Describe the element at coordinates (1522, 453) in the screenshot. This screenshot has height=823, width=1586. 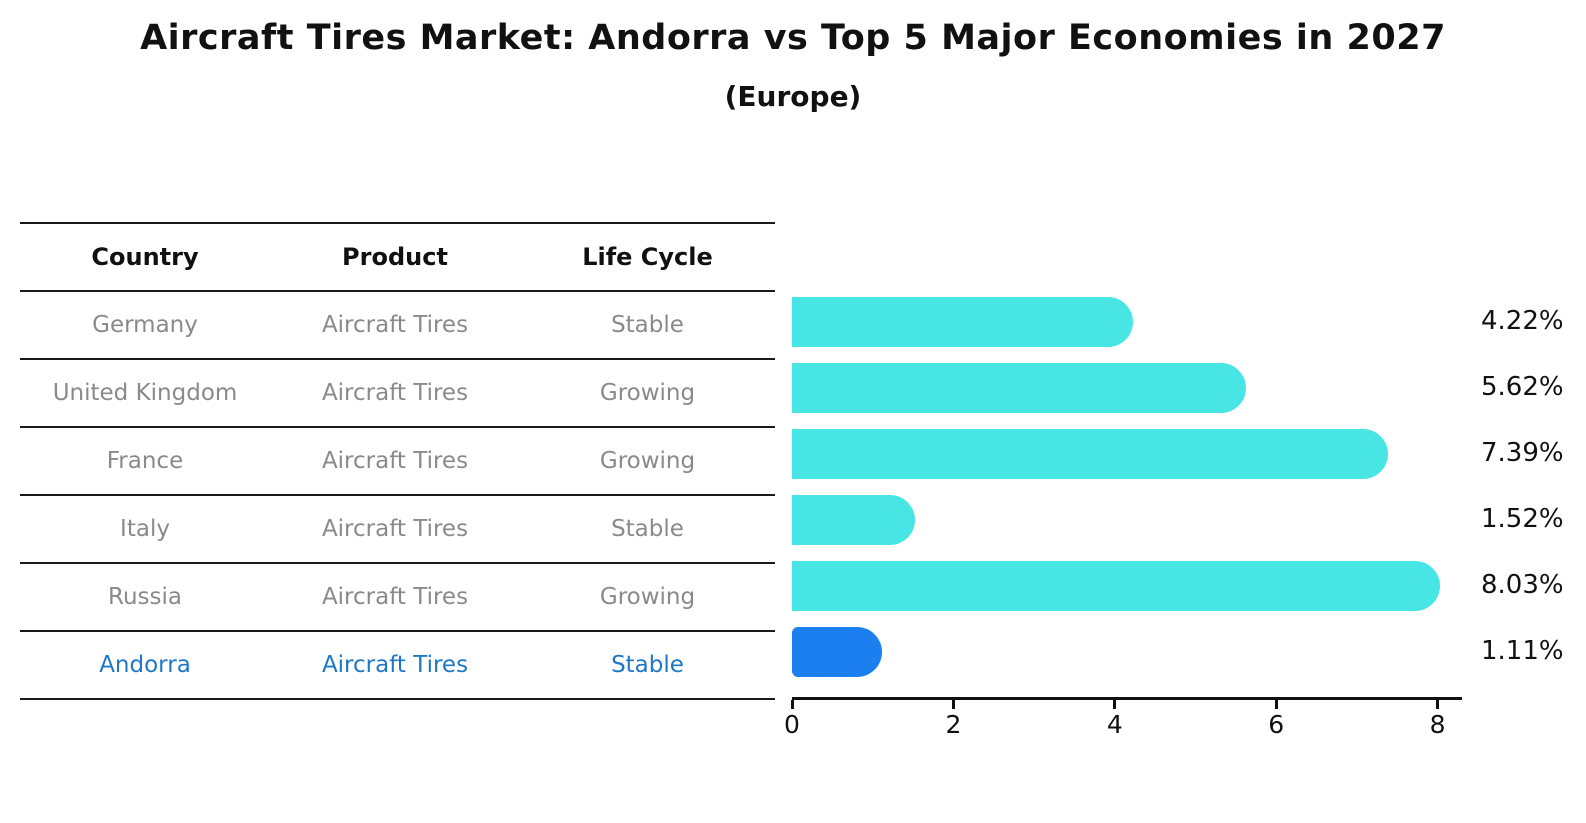
I see `bar-value-label: 7.39%` at that location.